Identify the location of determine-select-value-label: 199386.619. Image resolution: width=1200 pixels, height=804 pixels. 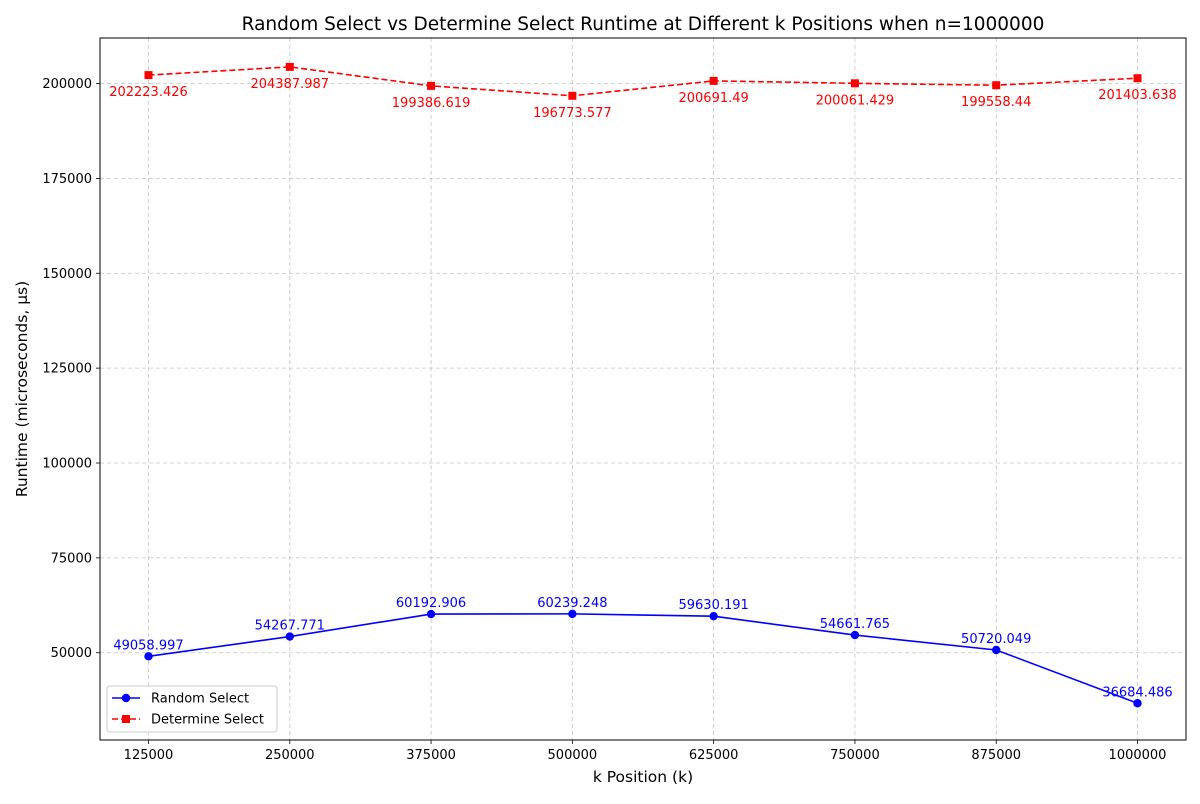
(431, 103).